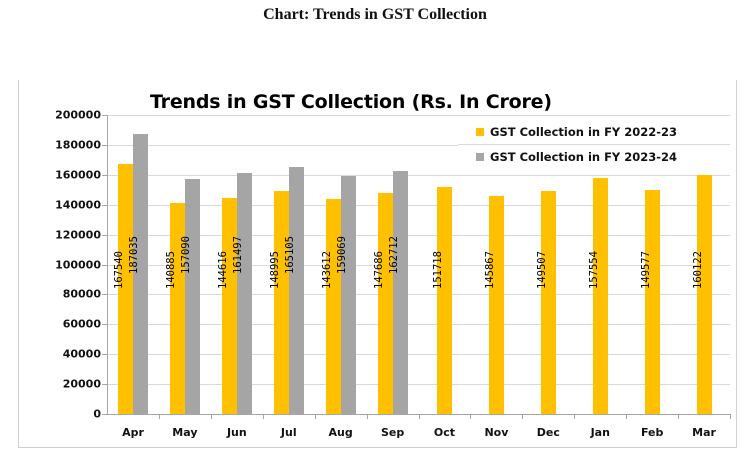 The width and height of the screenshot is (750, 472). Describe the element at coordinates (444, 432) in the screenshot. I see `x-tick-label: Oct` at that location.